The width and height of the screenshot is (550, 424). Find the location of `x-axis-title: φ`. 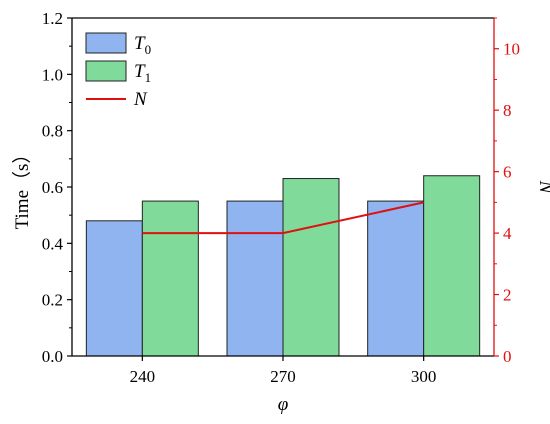

x-axis-title: φ is located at coordinates (283, 404).